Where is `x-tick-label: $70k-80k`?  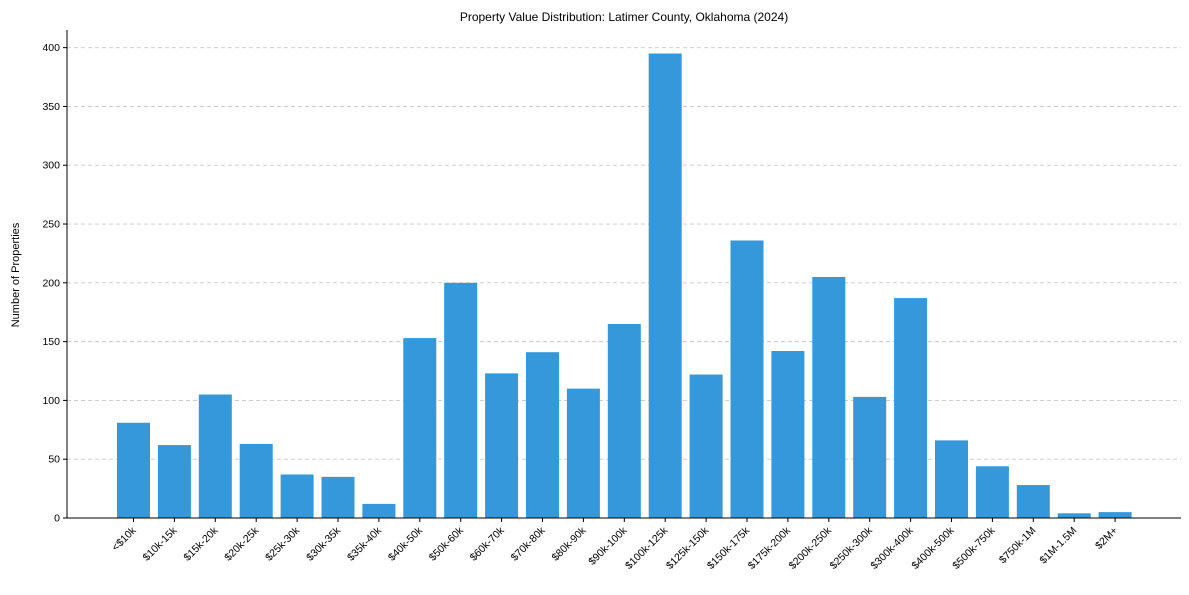 x-tick-label: $70k-80k is located at coordinates (529, 544).